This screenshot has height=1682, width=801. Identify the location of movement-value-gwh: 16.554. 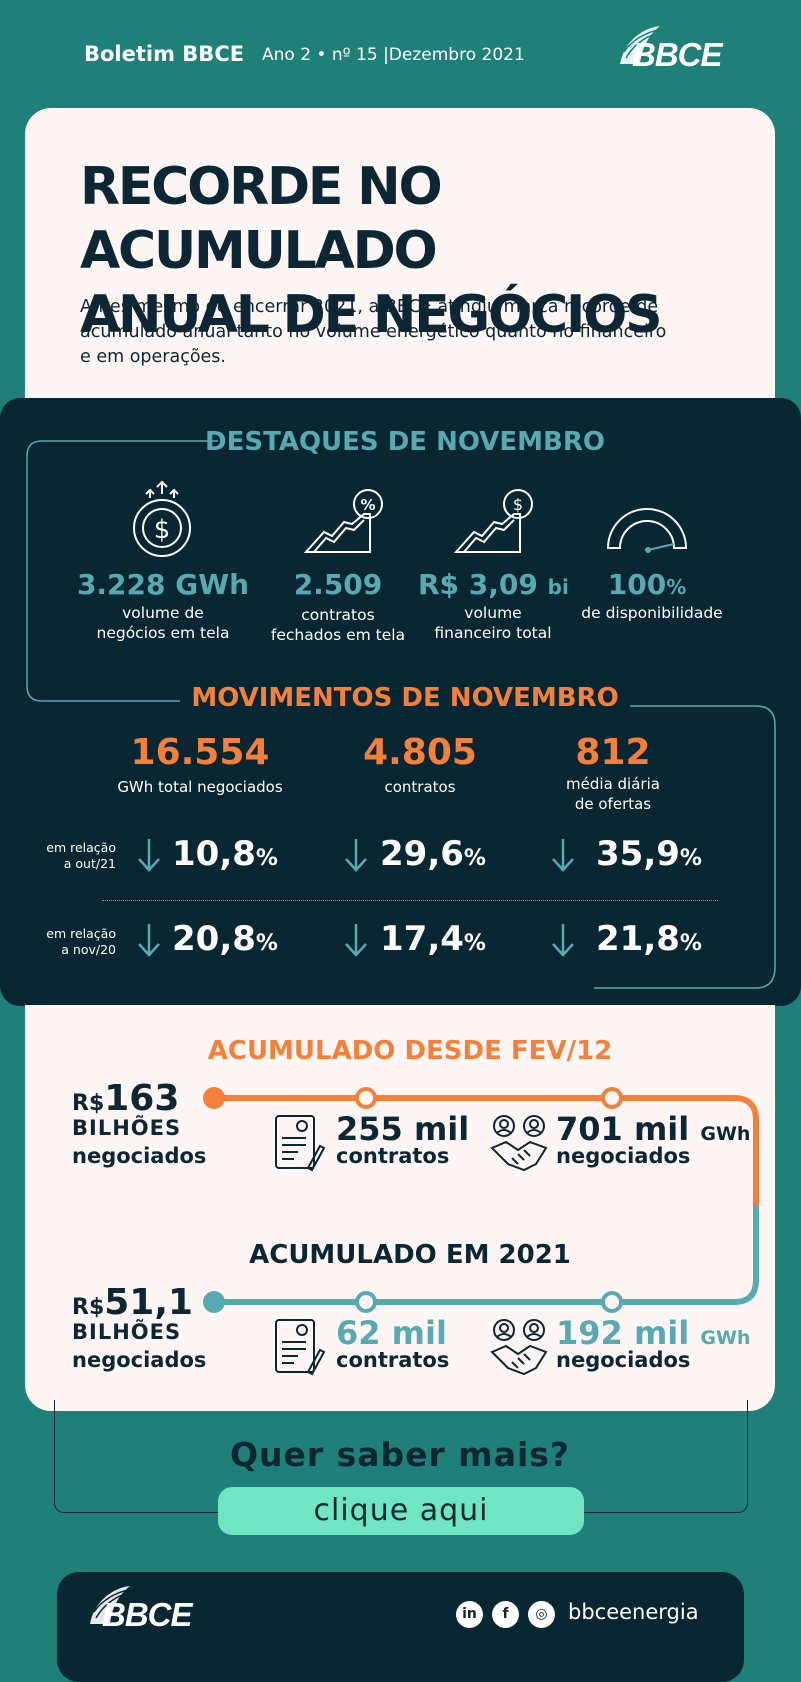
(200, 752).